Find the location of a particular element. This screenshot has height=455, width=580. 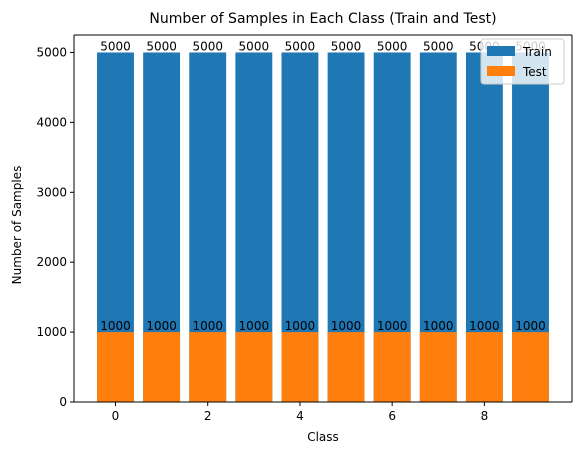

data-label-train-4: 5000 is located at coordinates (300, 46).